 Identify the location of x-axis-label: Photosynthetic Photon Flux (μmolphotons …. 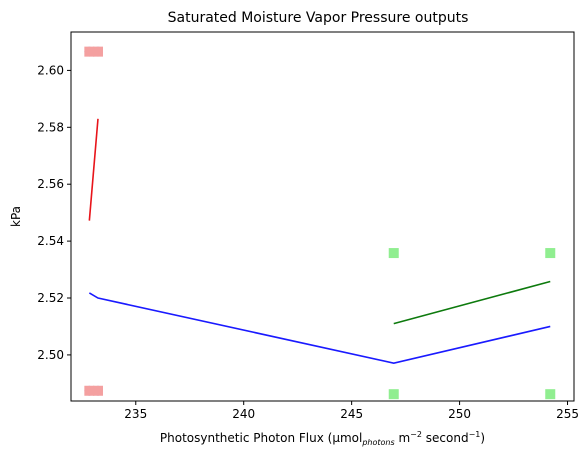
(322, 438).